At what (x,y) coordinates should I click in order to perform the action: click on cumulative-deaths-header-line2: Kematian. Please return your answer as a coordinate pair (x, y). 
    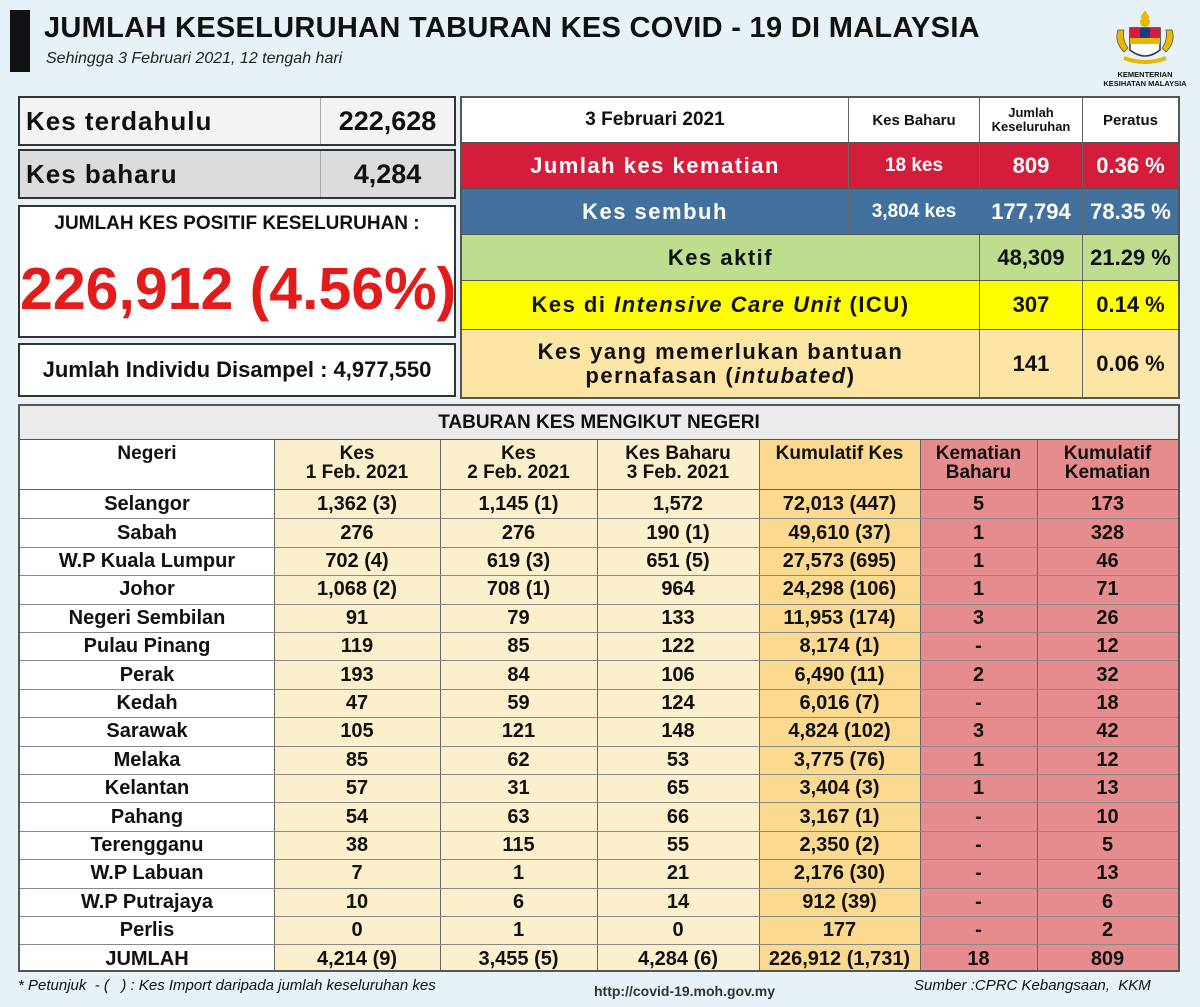
    Looking at the image, I should click on (1107, 472).